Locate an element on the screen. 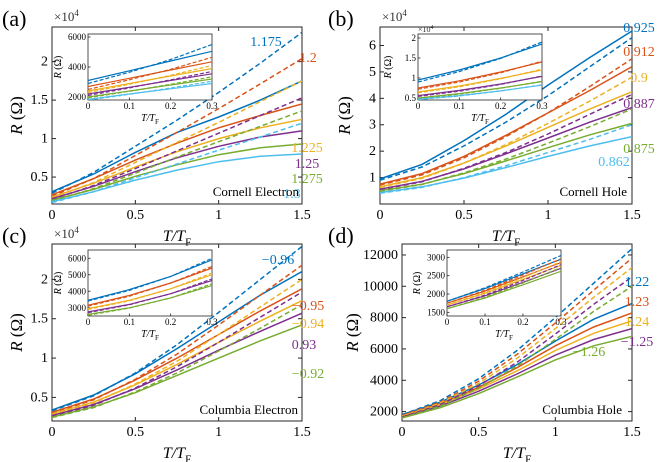 The image size is (663, 462). inset-y-tick-label: 3000 is located at coordinates (77, 308).